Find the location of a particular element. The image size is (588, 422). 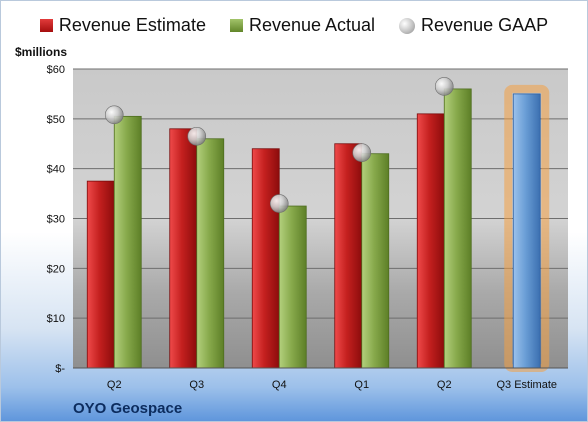

bar-forecast is located at coordinates (526, 231).